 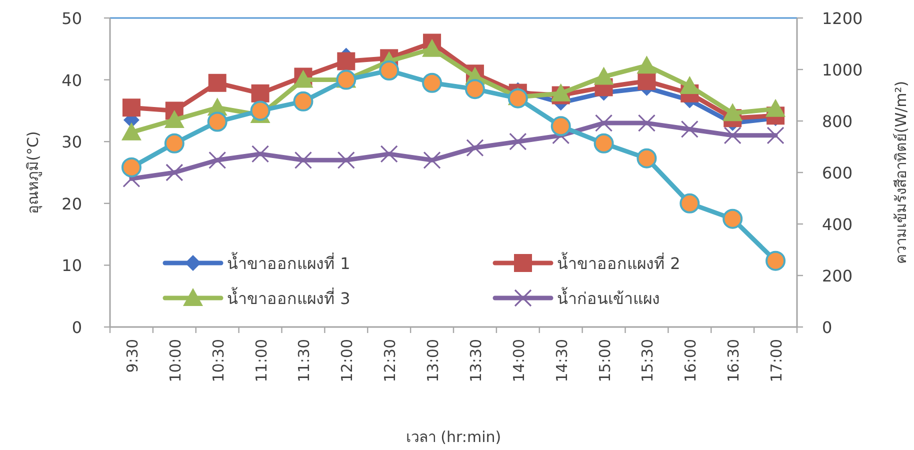 I want to click on x-tick-label: 9:30, so click(x=132, y=356).